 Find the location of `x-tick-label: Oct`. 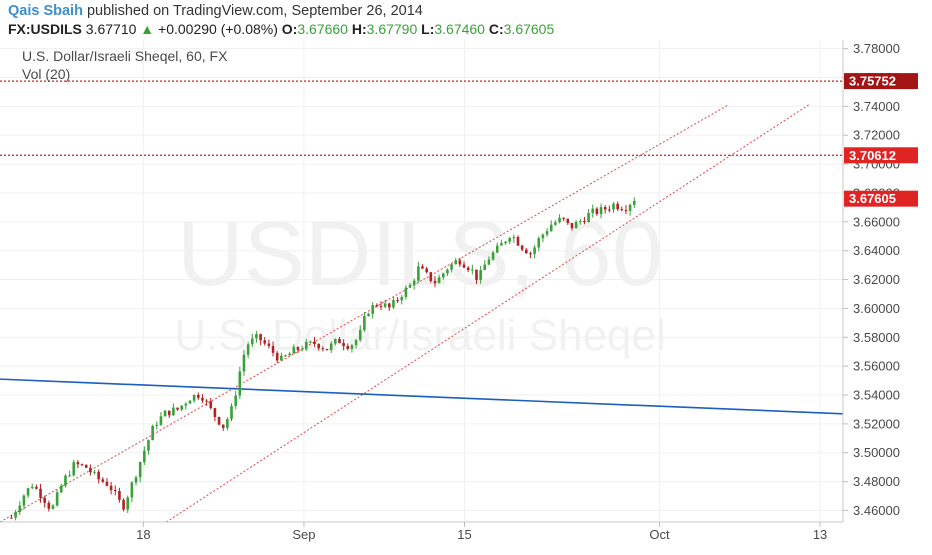

x-tick-label: Oct is located at coordinates (659, 534).